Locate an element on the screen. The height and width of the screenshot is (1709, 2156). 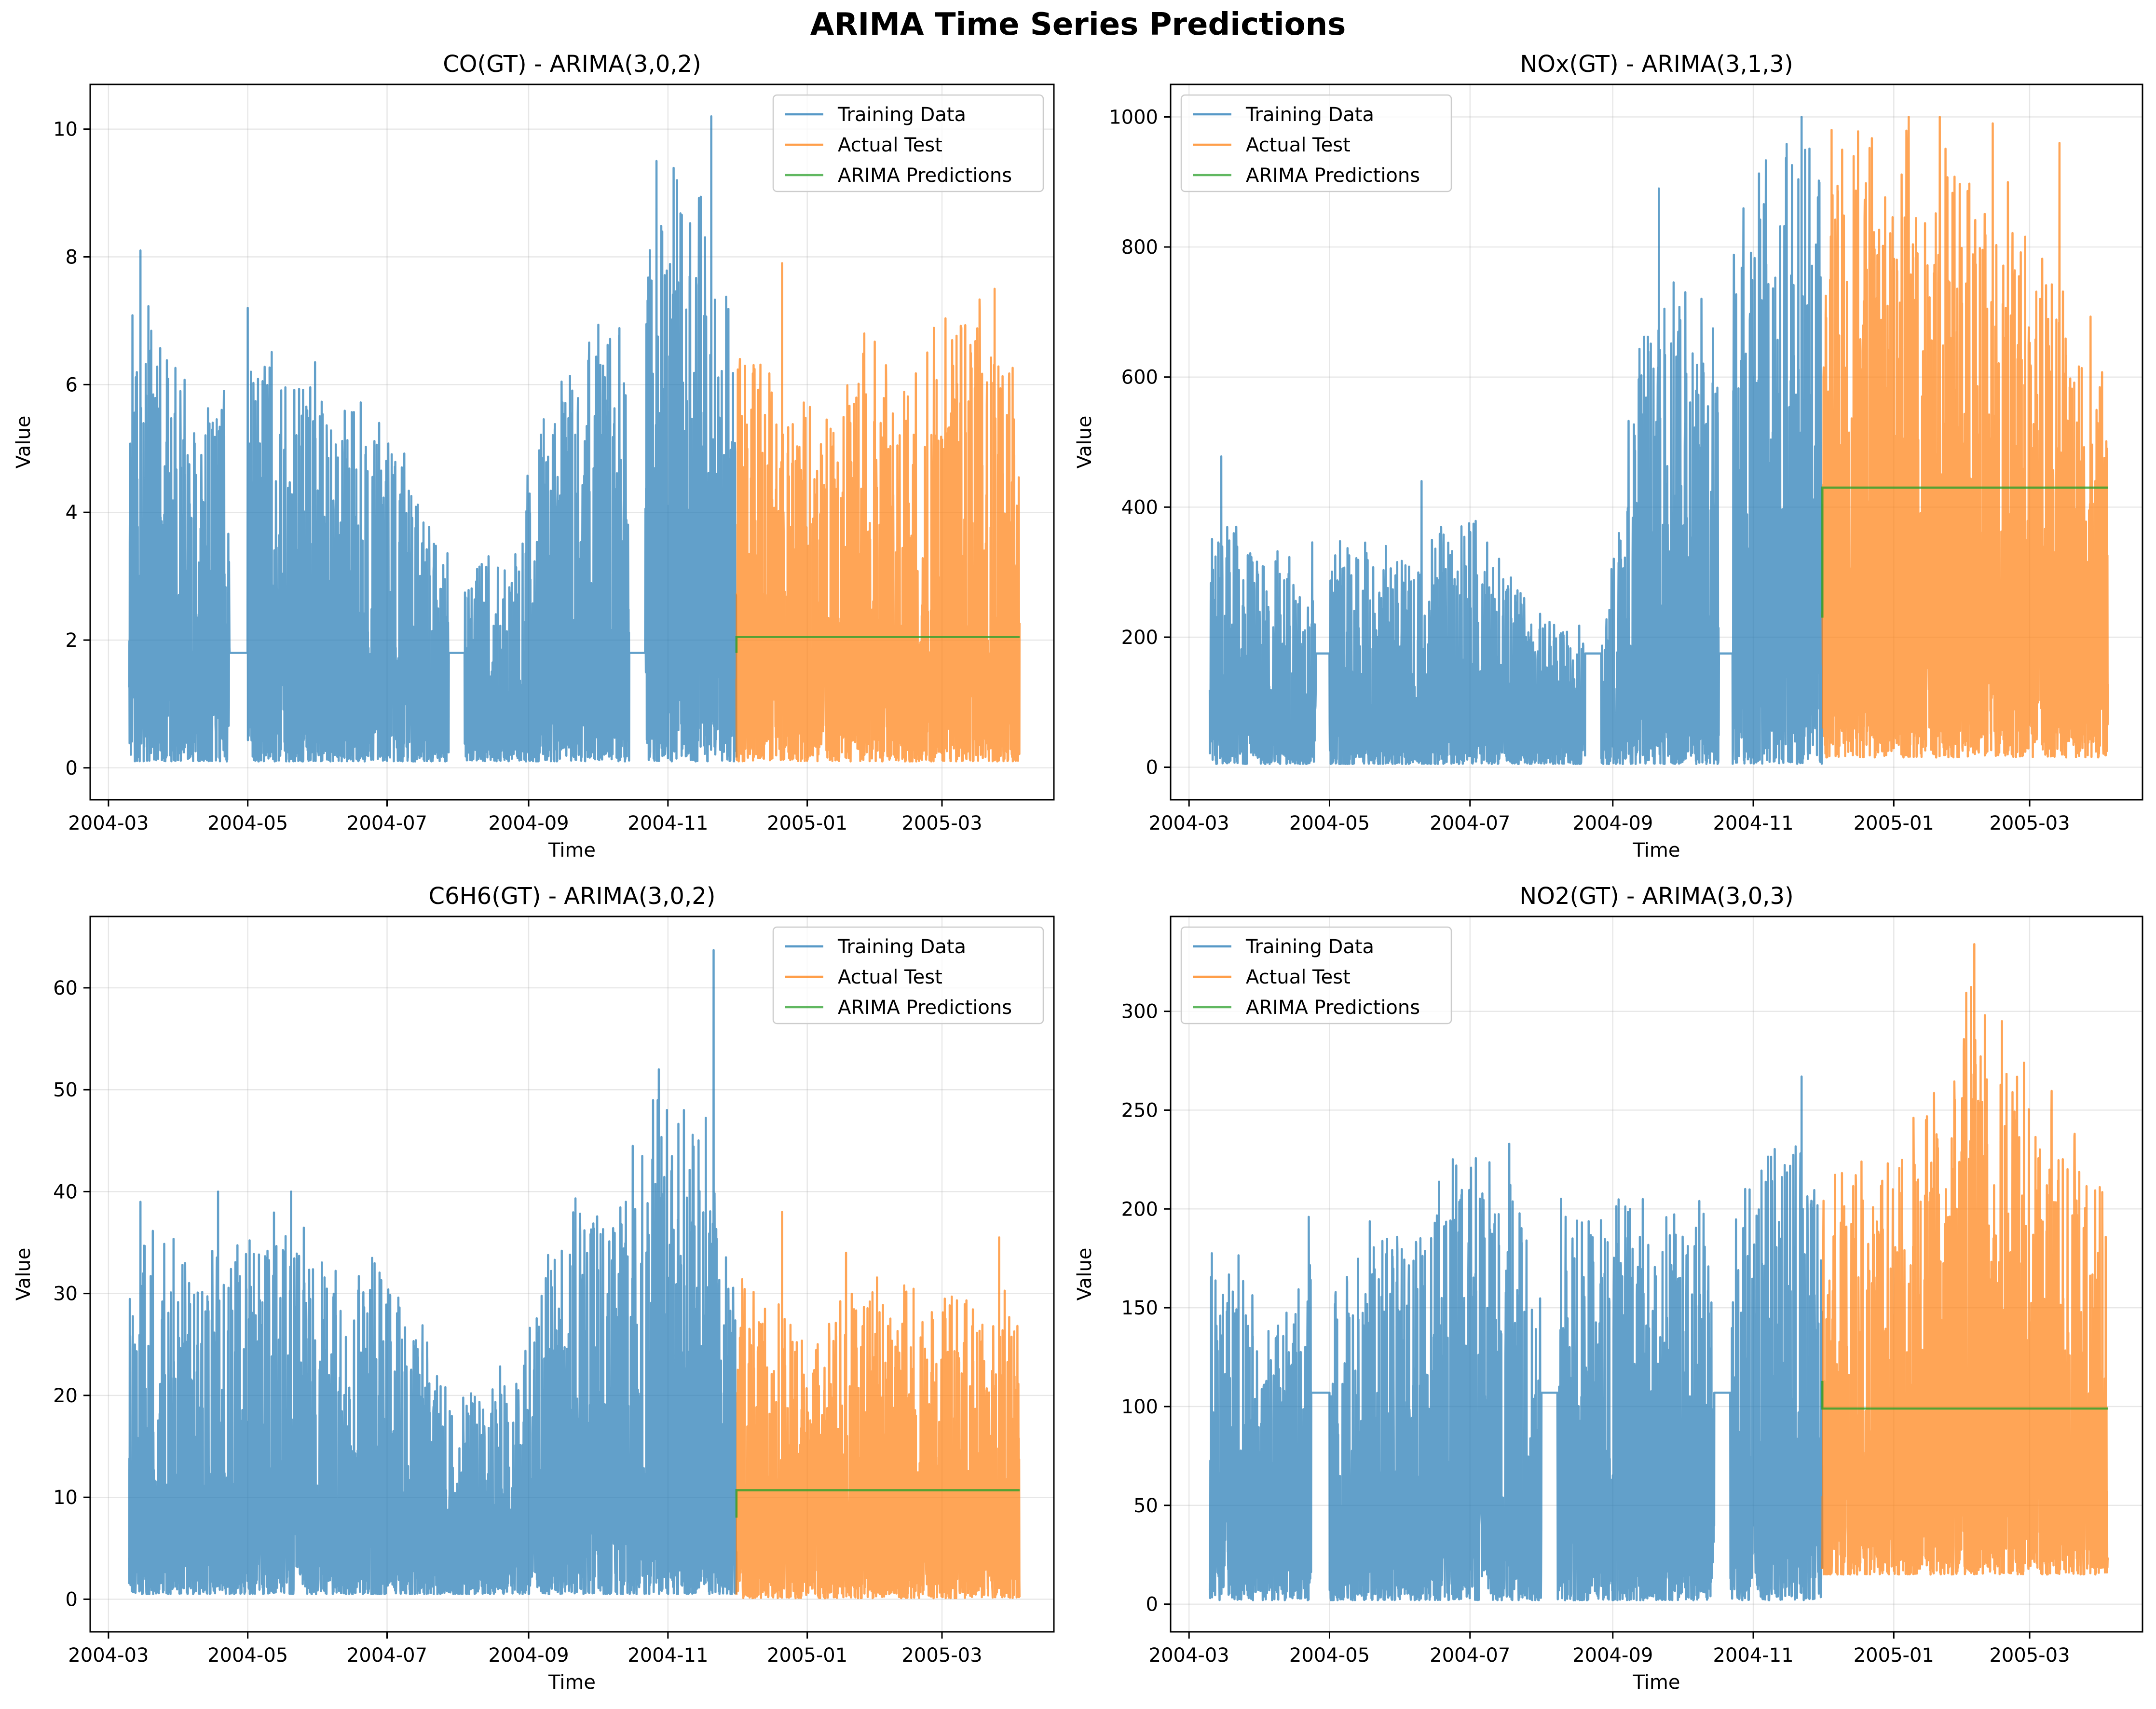
subplot-title: C6H6(GT) - ARIMA(3,0,2) is located at coordinates (572, 896).